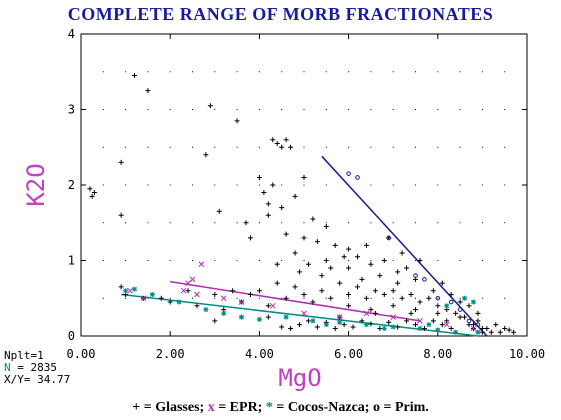 The height and width of the screenshot is (420, 561). What do you see at coordinates (136, 407) in the screenshot?
I see `legend-glasses-symbol: +` at bounding box center [136, 407].